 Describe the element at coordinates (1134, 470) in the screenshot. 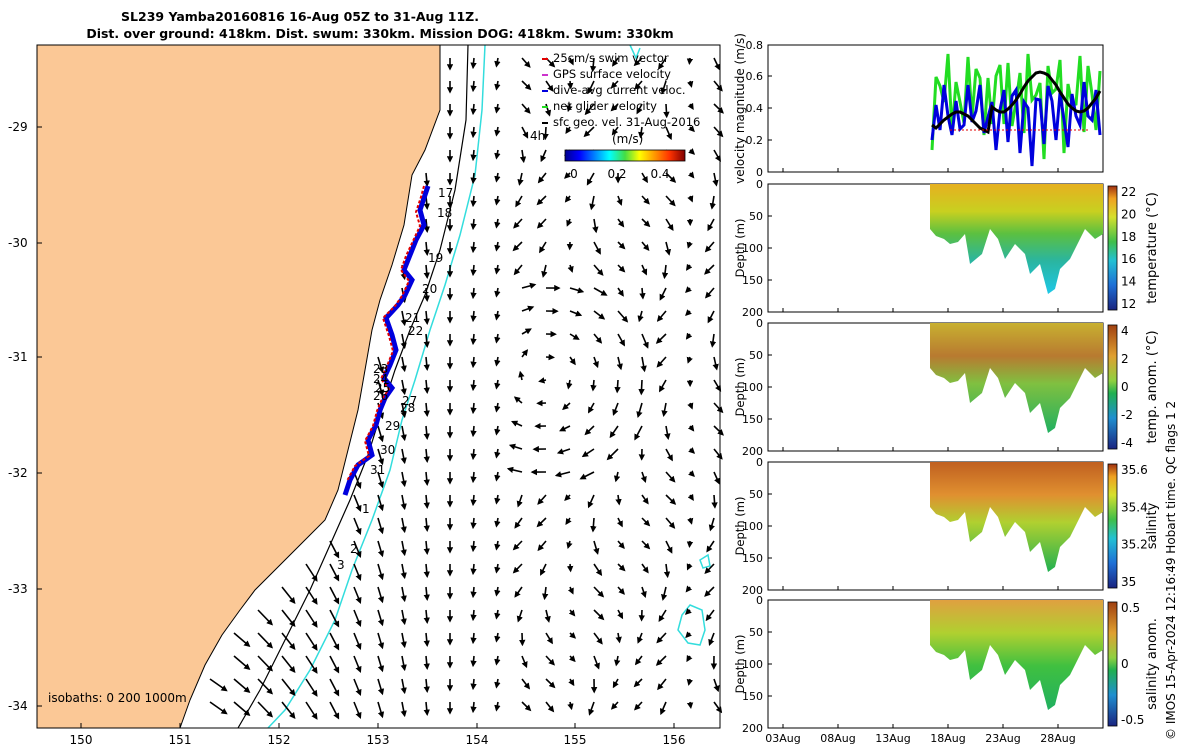

I see `colorbar-tick: 35.6` at that location.